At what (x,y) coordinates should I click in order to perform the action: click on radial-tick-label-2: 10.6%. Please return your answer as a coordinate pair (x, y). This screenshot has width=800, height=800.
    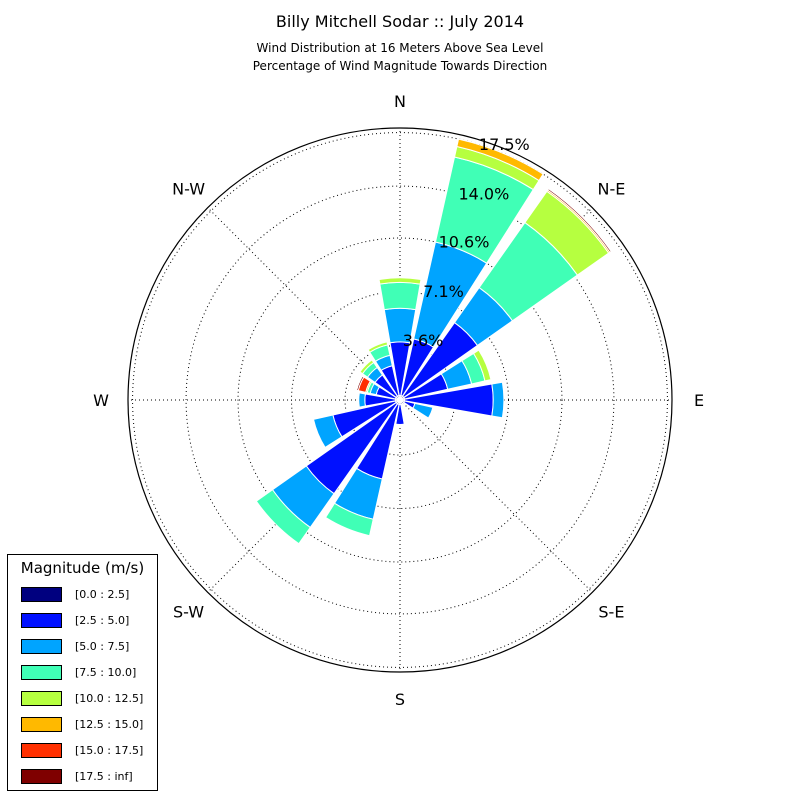
    Looking at the image, I should click on (464, 241).